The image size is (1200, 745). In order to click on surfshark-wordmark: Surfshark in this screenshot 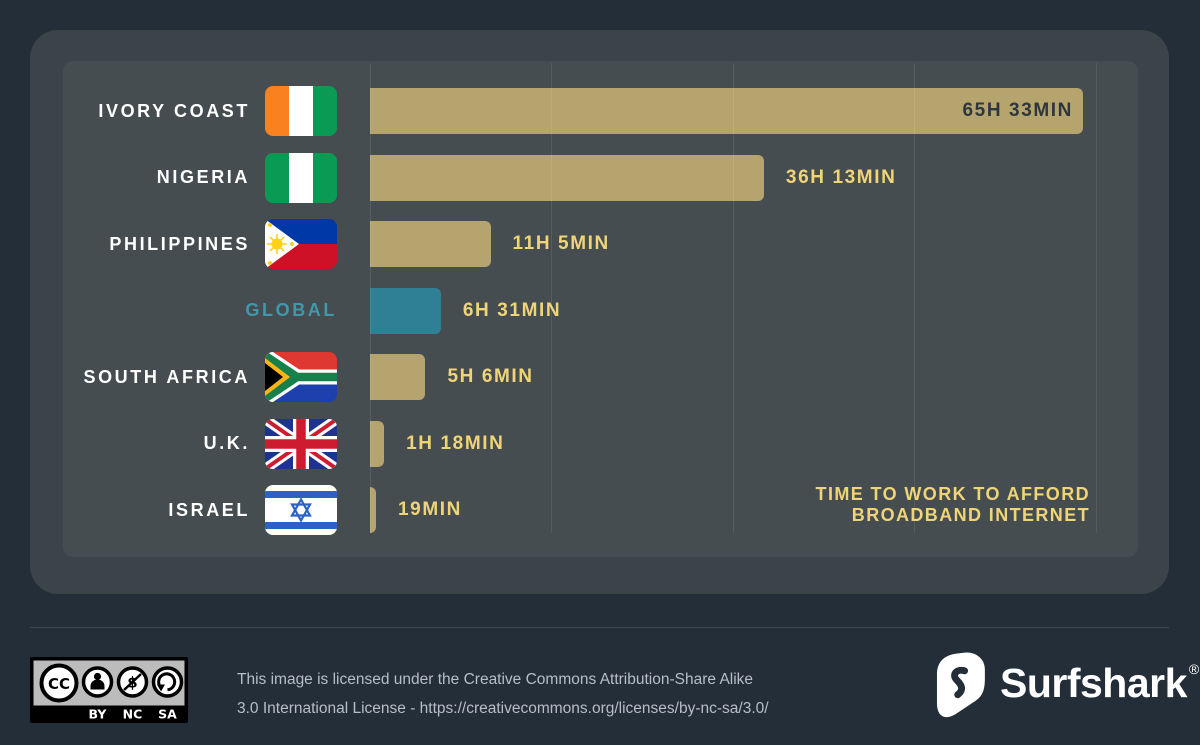, I will do `click(1093, 683)`.